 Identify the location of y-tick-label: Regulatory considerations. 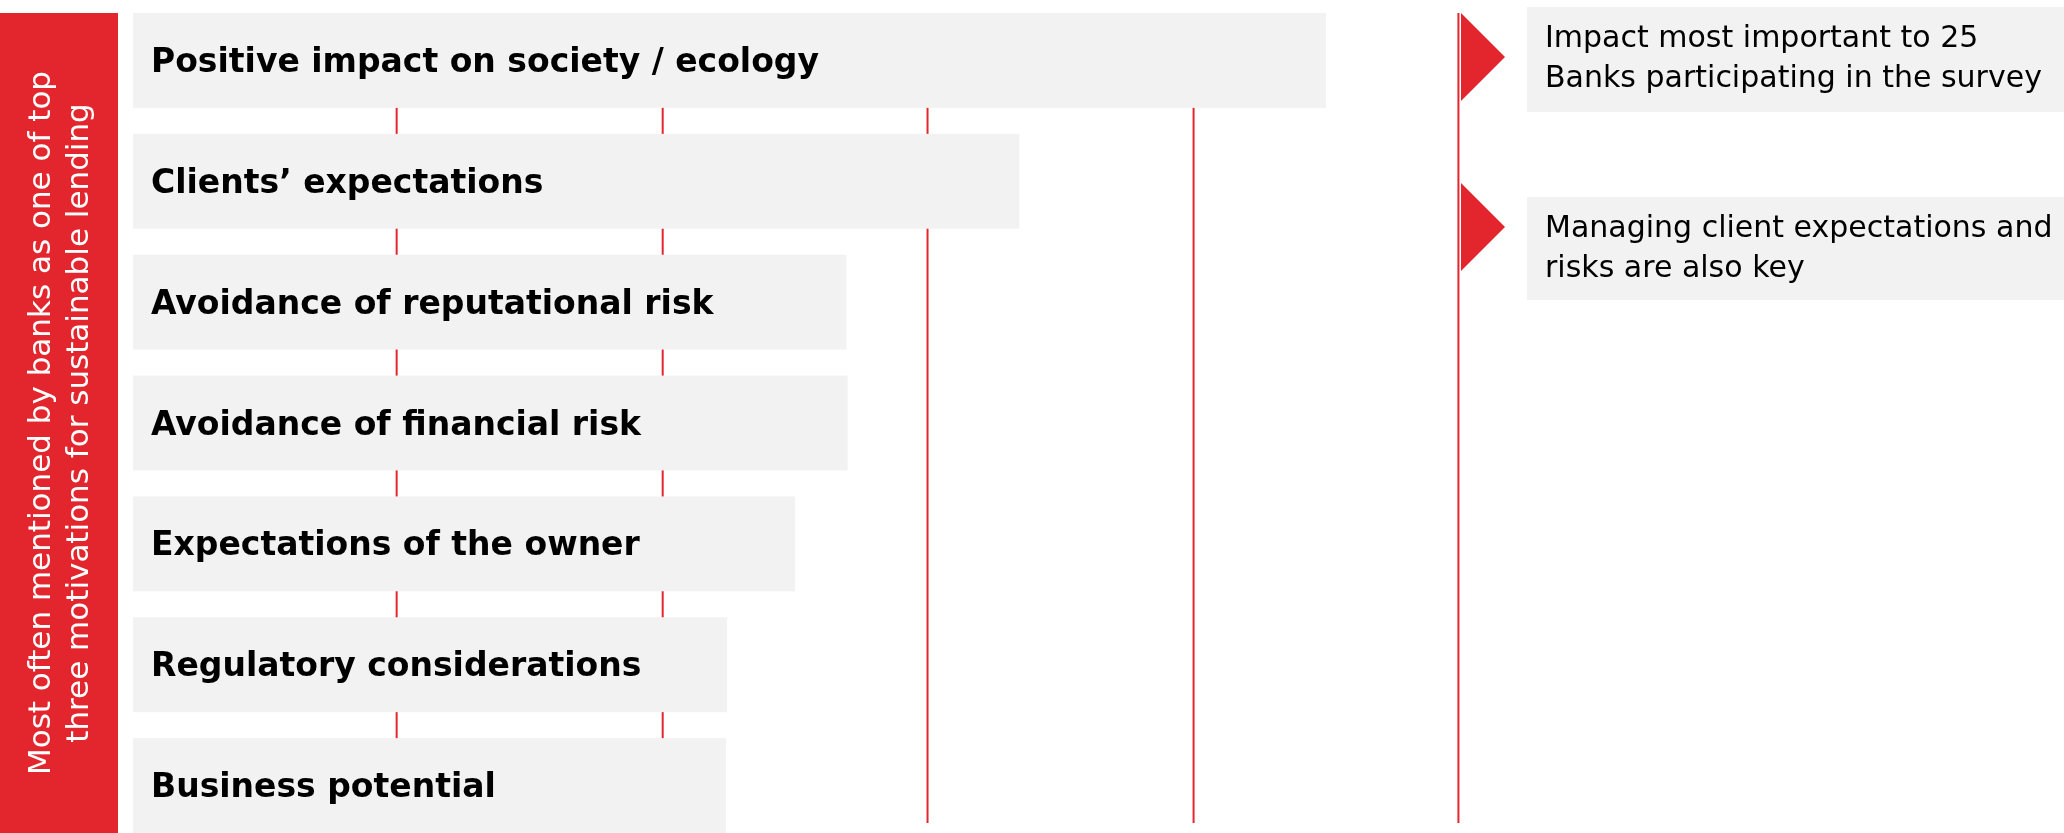
(396, 665).